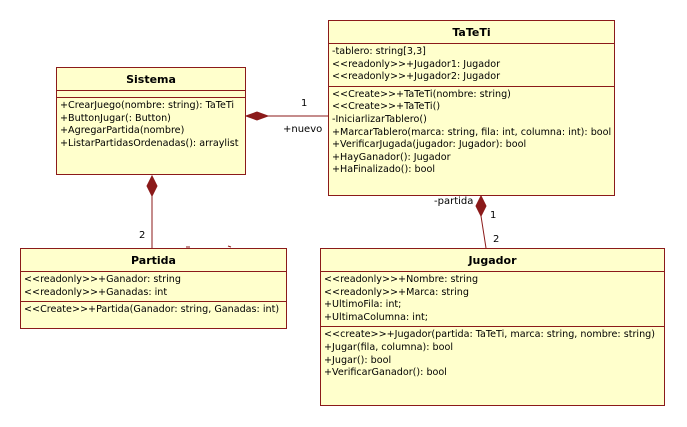 This screenshot has width=687, height=427. What do you see at coordinates (363, 305) in the screenshot?
I see `attribute: +UltimoFila: int;` at bounding box center [363, 305].